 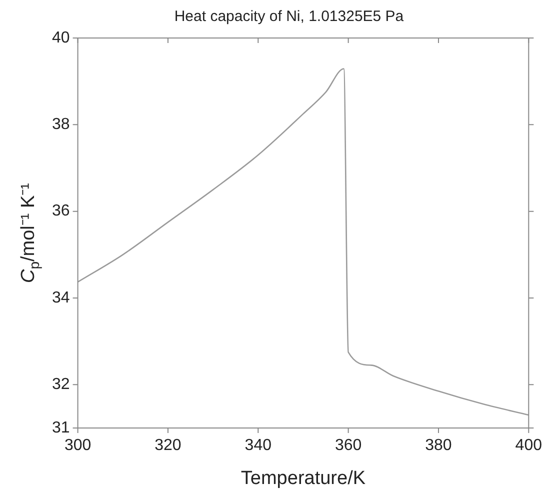 What do you see at coordinates (61, 37) in the screenshot?
I see `y-tick-label: 40` at bounding box center [61, 37].